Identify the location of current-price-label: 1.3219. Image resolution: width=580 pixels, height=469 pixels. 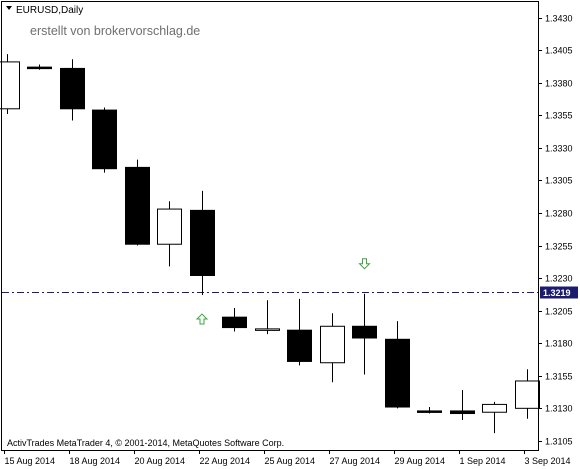
(559, 292).